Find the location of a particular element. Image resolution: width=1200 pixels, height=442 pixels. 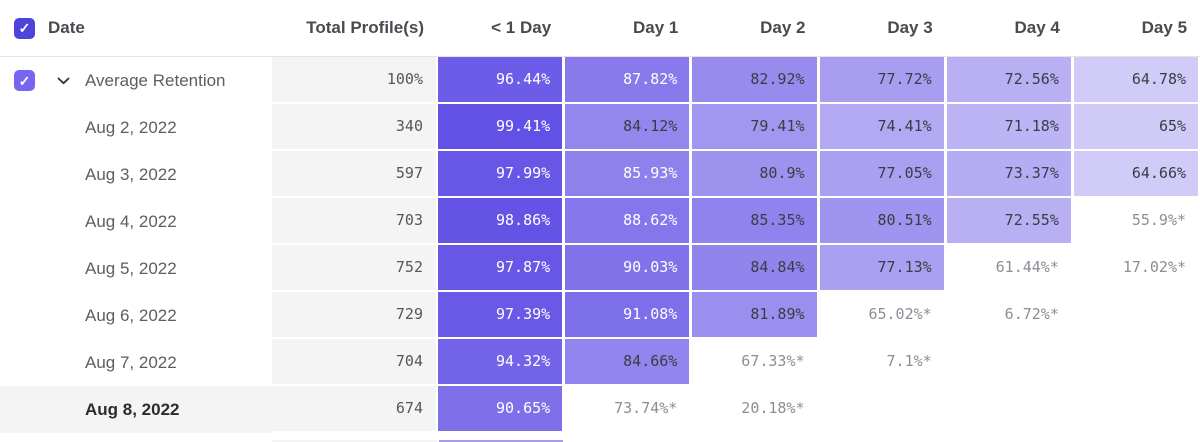

retention-value: 65% is located at coordinates (1136, 126).